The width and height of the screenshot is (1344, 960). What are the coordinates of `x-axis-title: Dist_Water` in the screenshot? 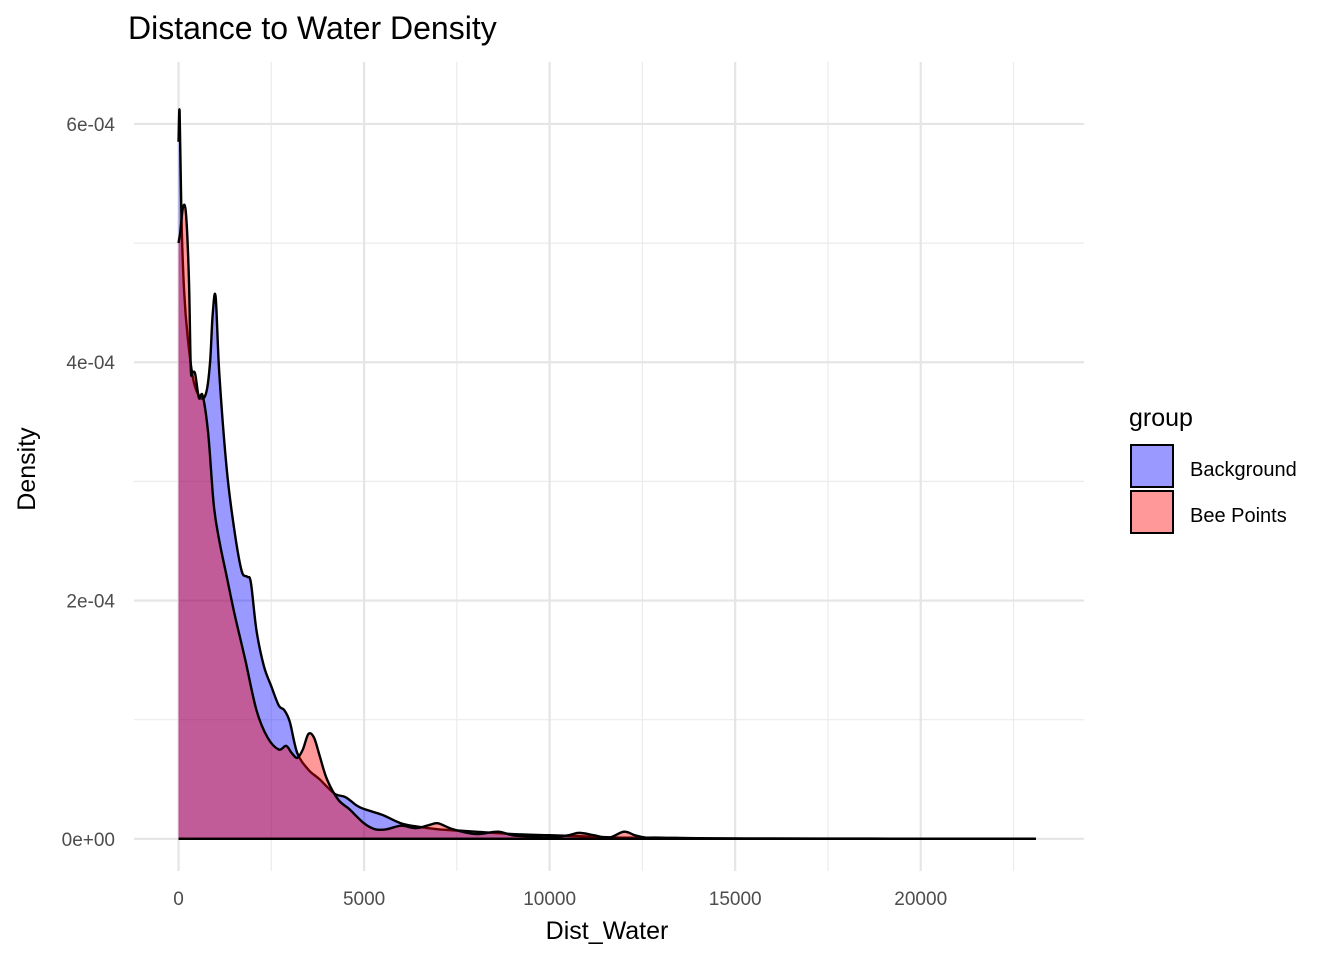 It's located at (607, 931).